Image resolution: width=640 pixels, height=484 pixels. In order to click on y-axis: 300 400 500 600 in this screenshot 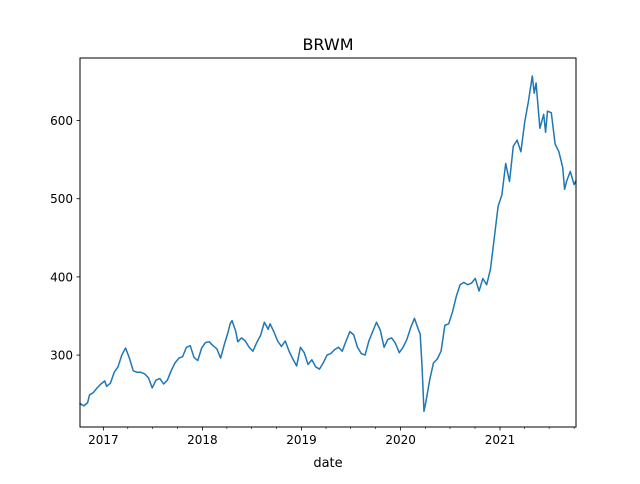, I will do `click(65, 238)`.